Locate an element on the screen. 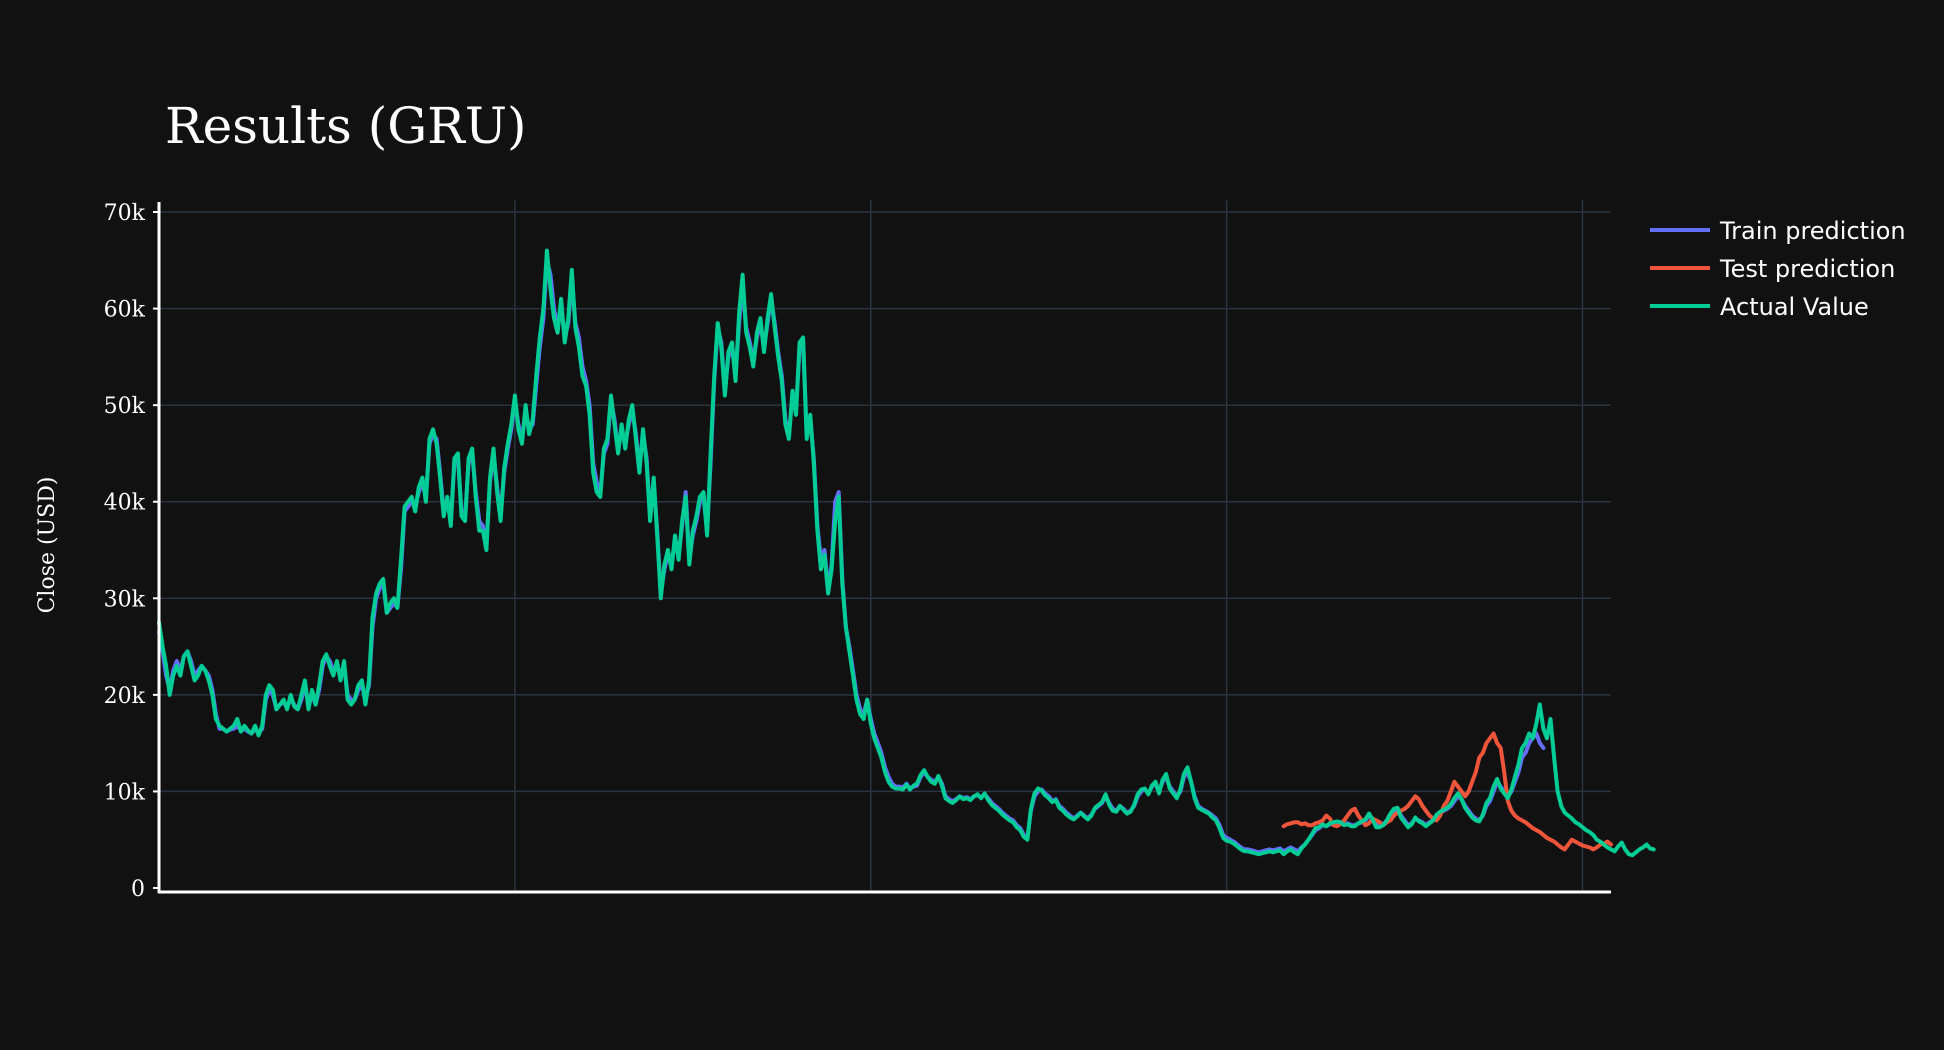  chart-title: Results (GRU) is located at coordinates (345, 126).